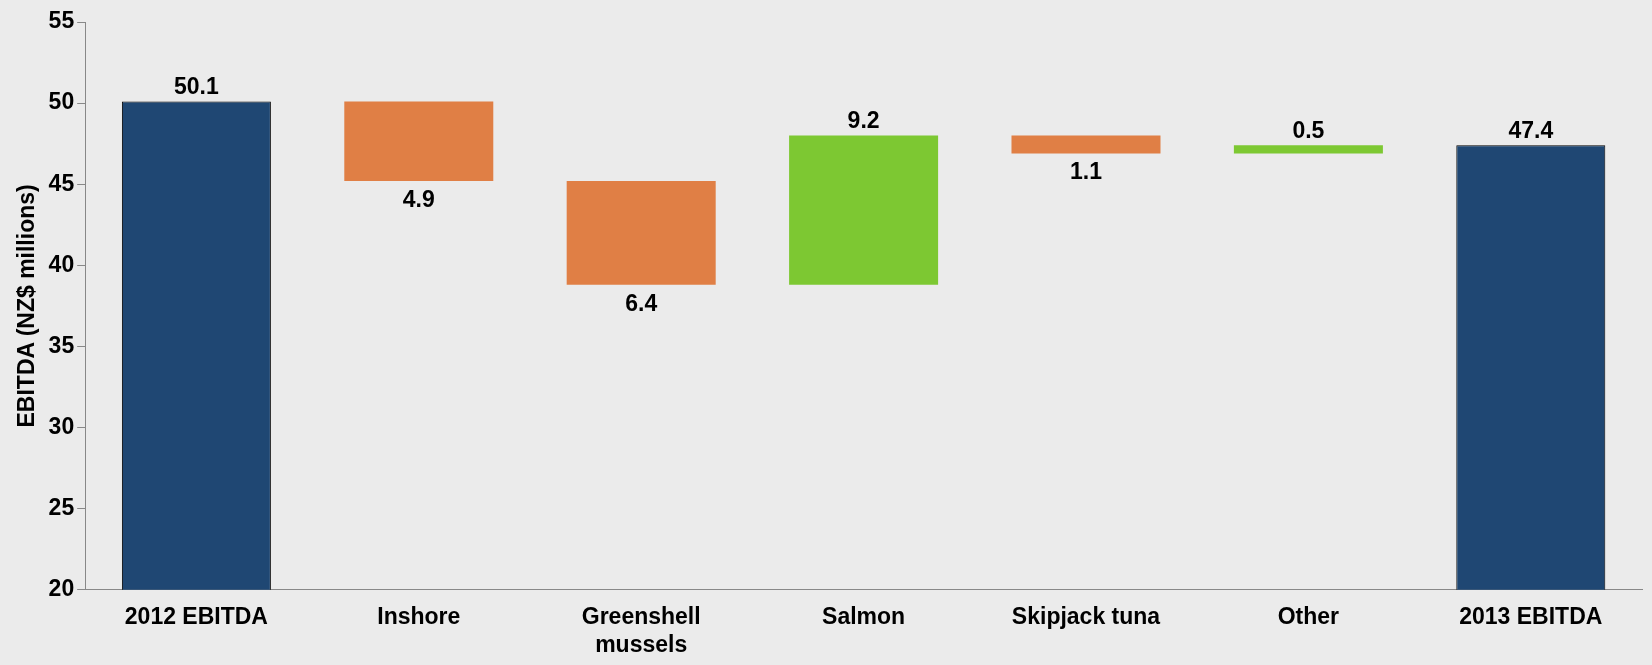 The width and height of the screenshot is (1652, 665). Describe the element at coordinates (641, 302) in the screenshot. I see `data-label: 6.4` at that location.